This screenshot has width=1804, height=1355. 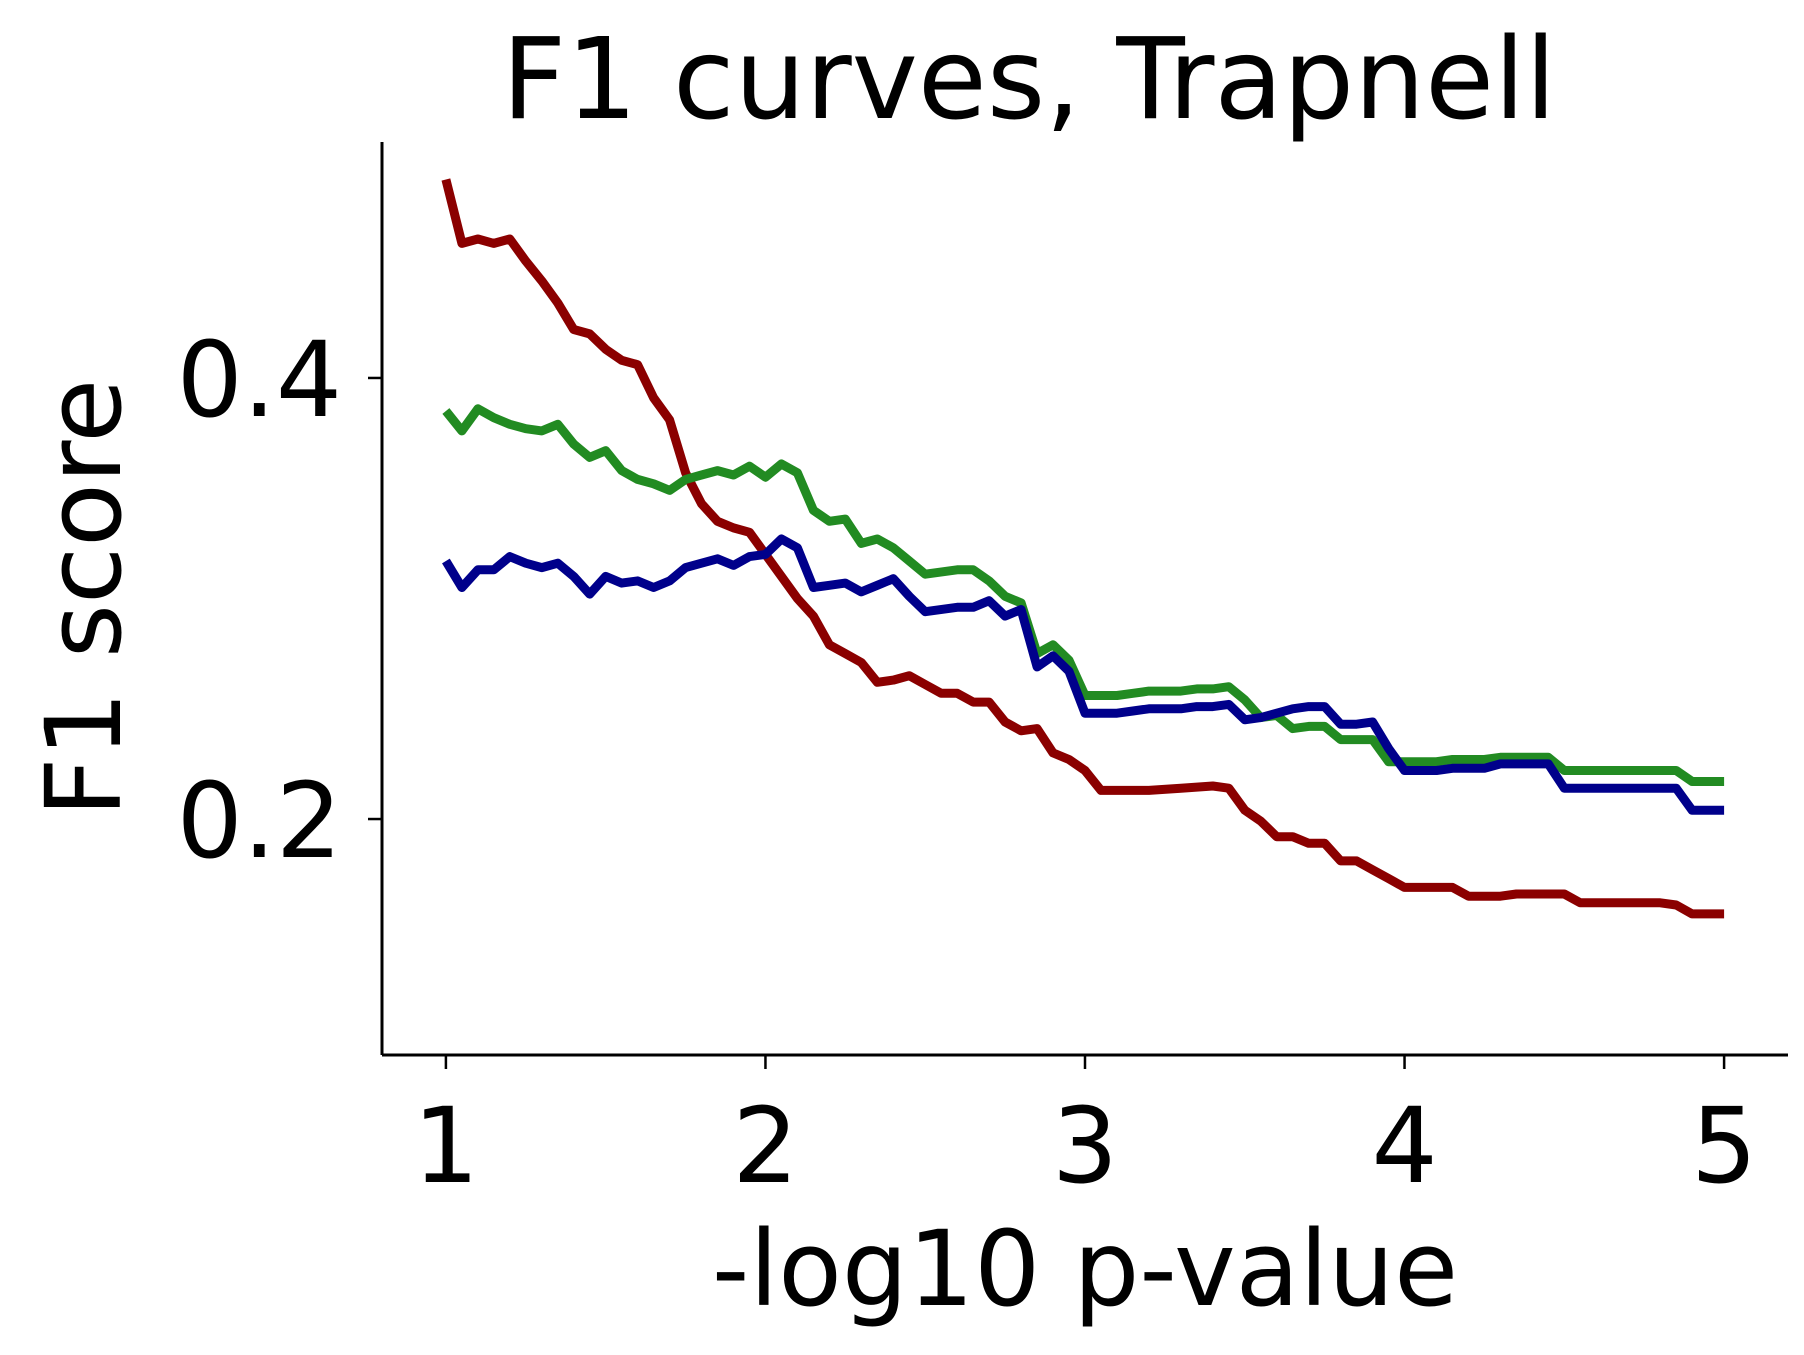 I want to click on x-tick-label: 5, so click(x=1724, y=1146).